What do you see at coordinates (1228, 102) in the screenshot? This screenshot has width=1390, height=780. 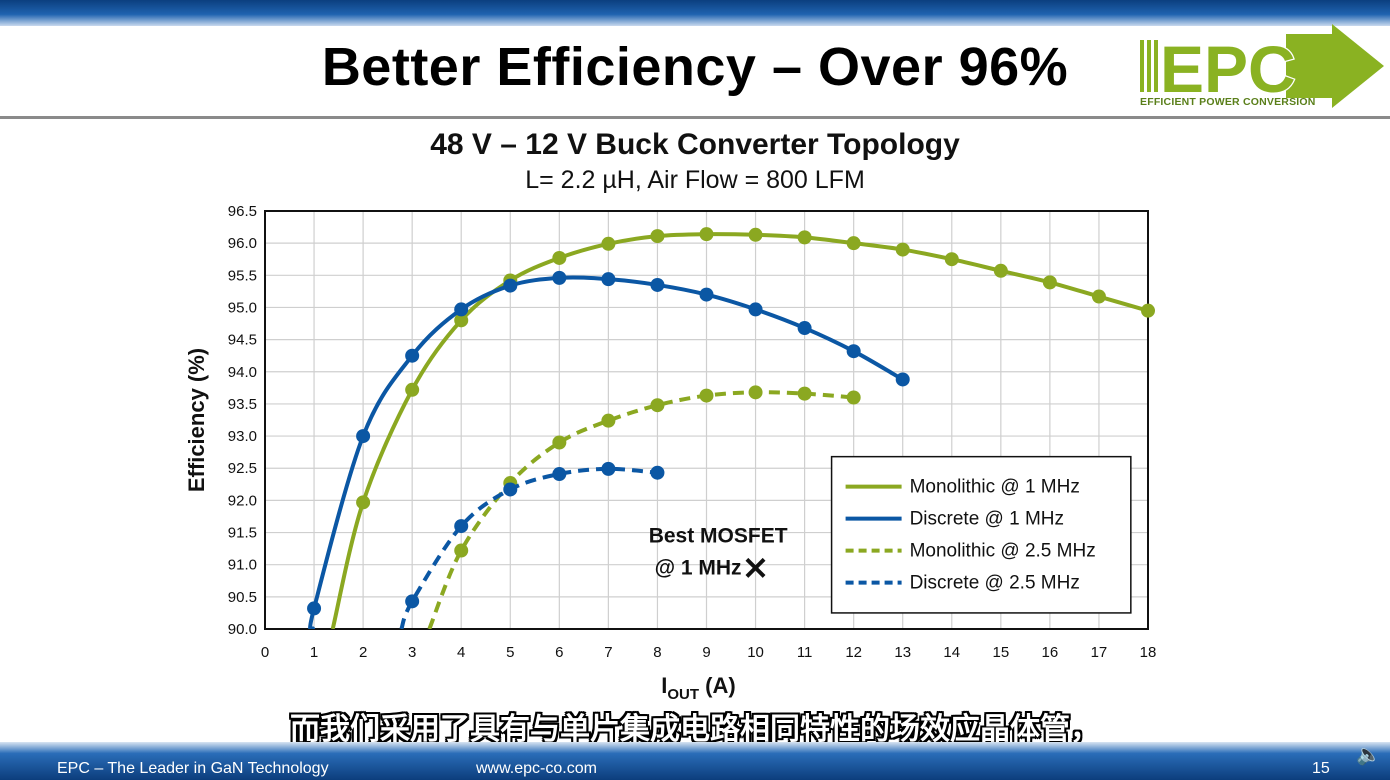 I see `logo-tagline: EFFICIENT POWER CONVERSION` at bounding box center [1228, 102].